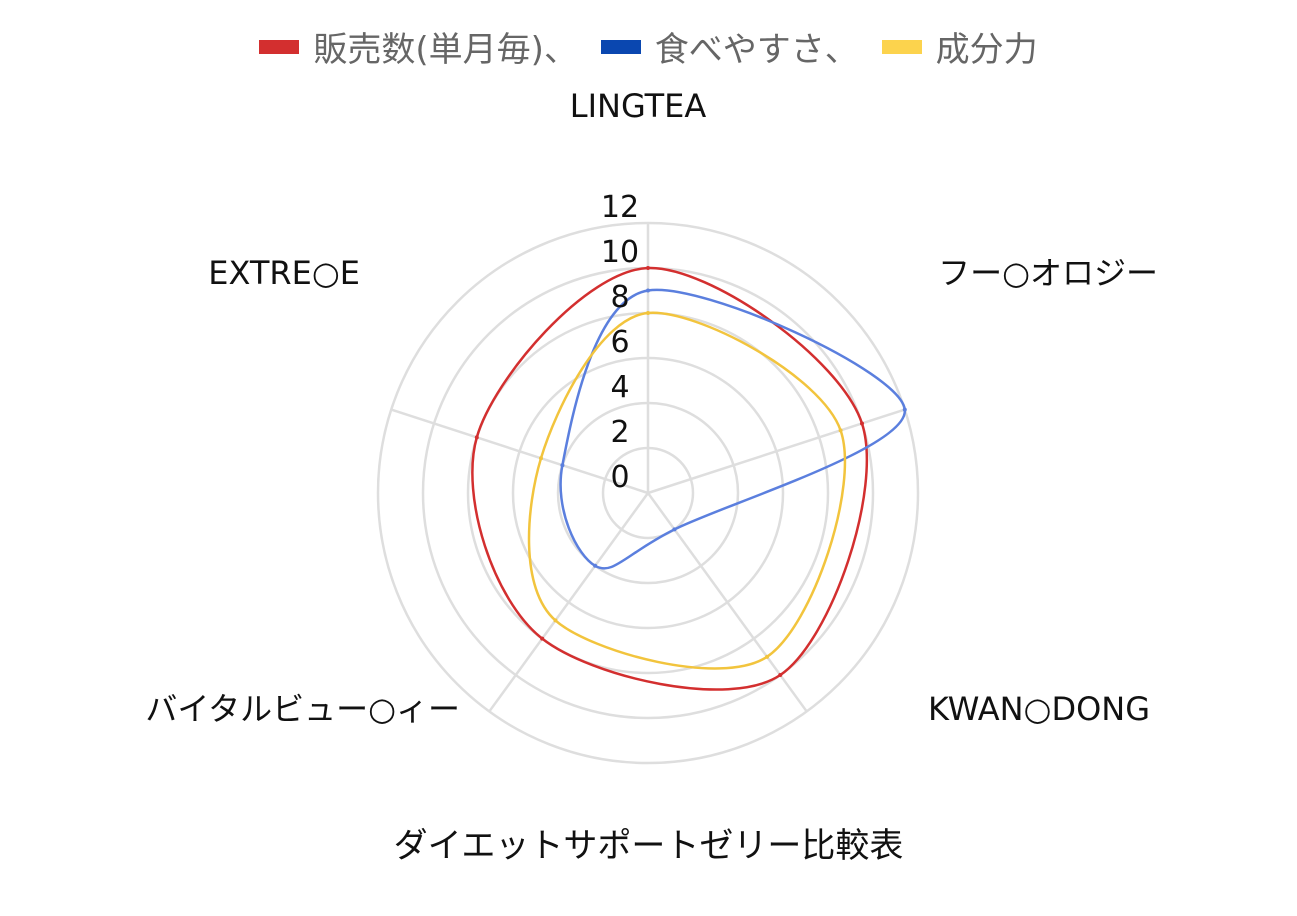 Image resolution: width=1297 pixels, height=916 pixels. I want to click on tick-label-12: 12, so click(620, 207).